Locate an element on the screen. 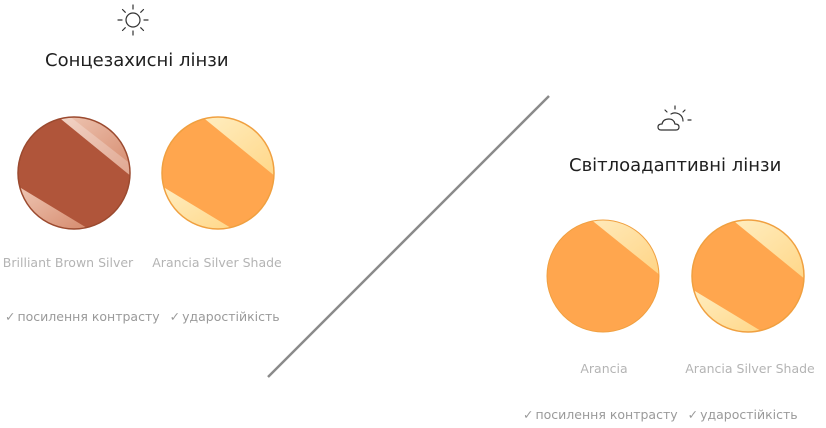  lens-arancia is located at coordinates (603, 276).